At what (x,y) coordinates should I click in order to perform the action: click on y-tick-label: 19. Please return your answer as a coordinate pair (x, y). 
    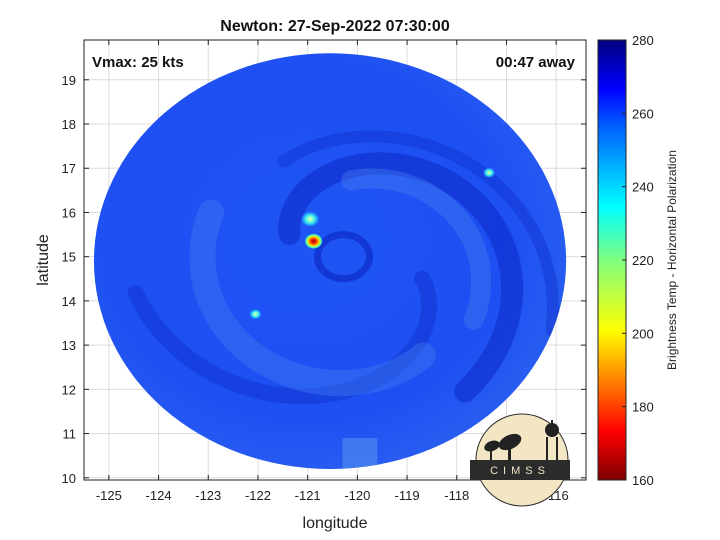
    Looking at the image, I should click on (69, 80).